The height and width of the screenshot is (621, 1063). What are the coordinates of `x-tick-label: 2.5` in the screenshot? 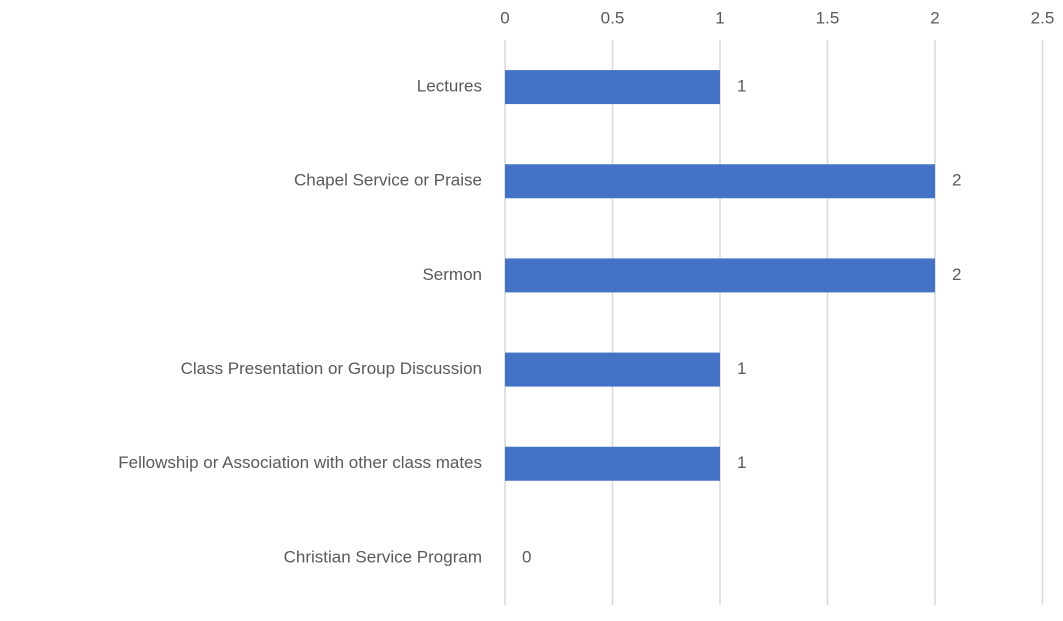 It's located at (1043, 17).